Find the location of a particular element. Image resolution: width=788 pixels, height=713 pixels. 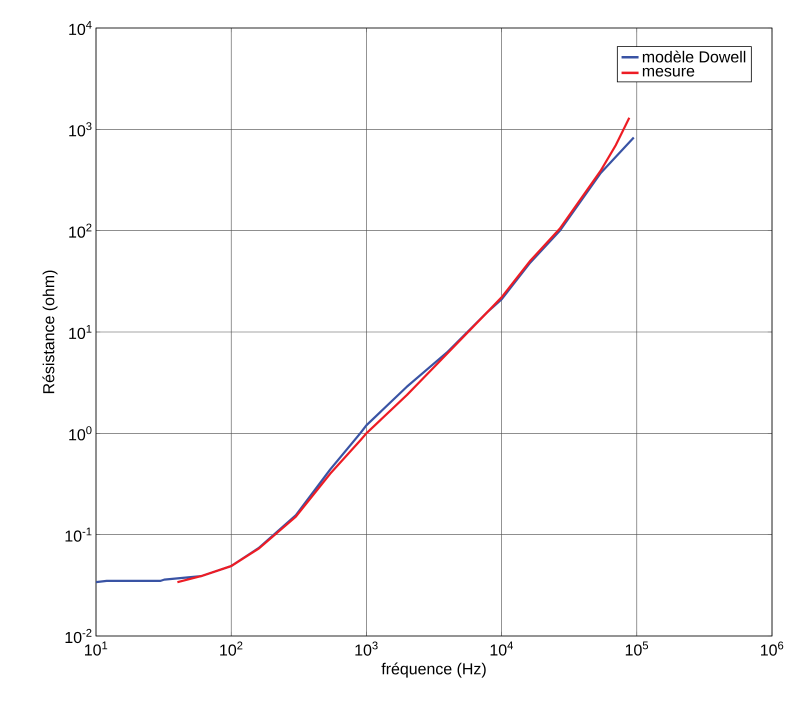

x-tick-label: 10$^{4}$ is located at coordinates (501, 649).